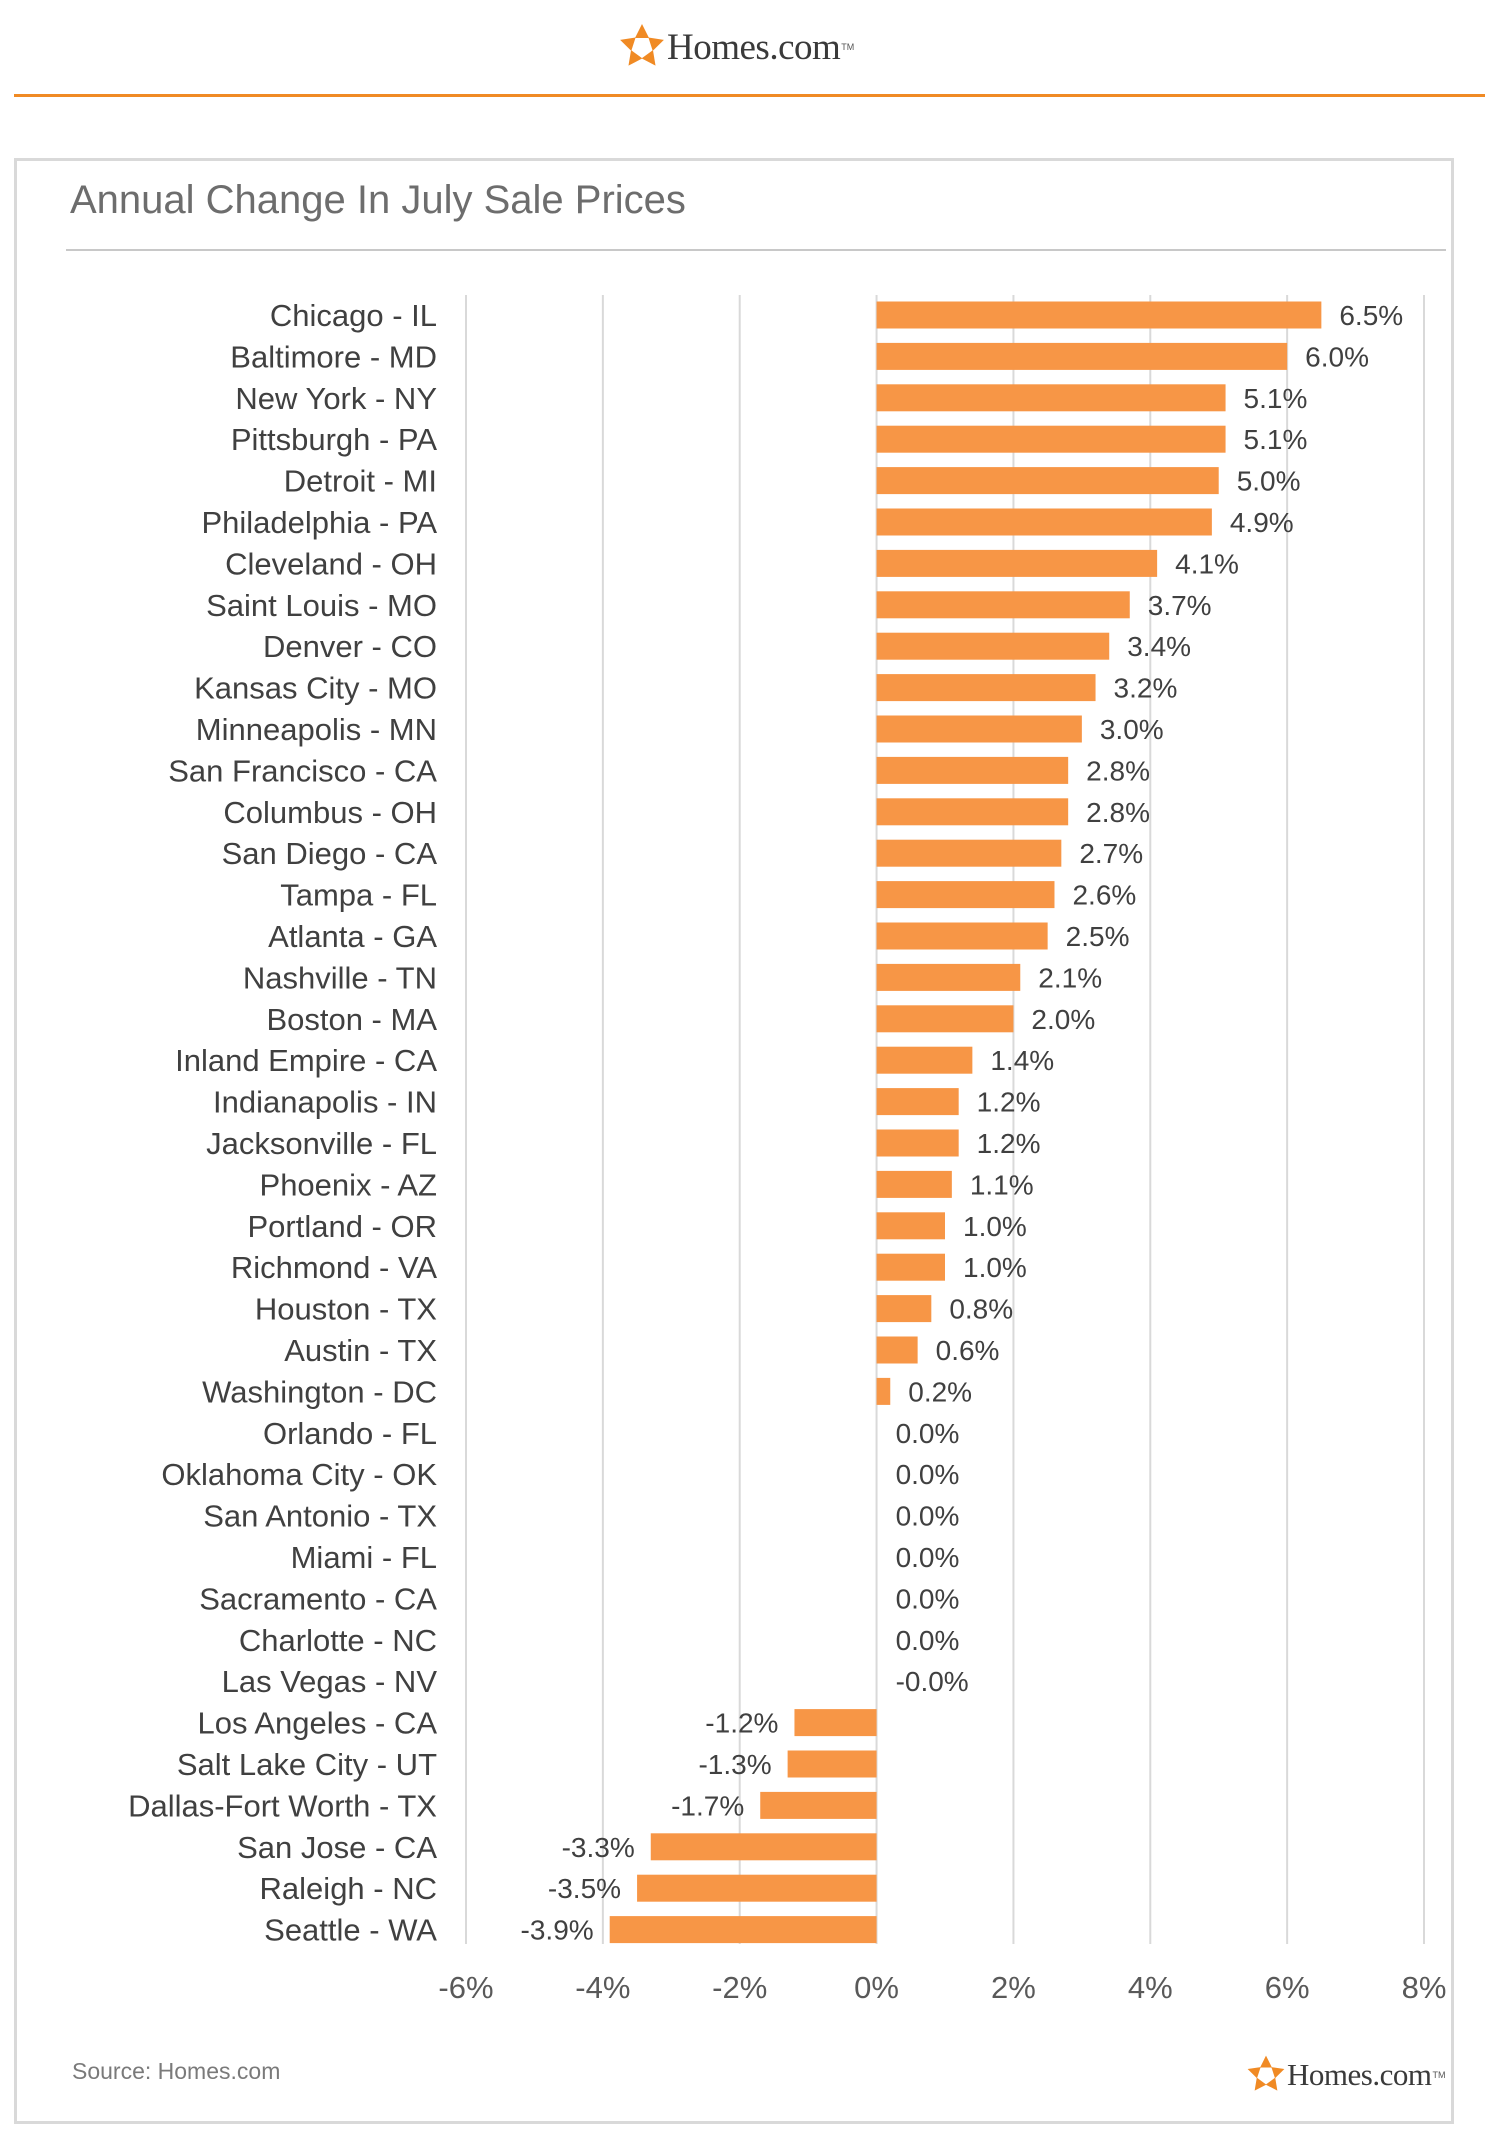  I want to click on data-label: -1.2%, so click(741, 1723).